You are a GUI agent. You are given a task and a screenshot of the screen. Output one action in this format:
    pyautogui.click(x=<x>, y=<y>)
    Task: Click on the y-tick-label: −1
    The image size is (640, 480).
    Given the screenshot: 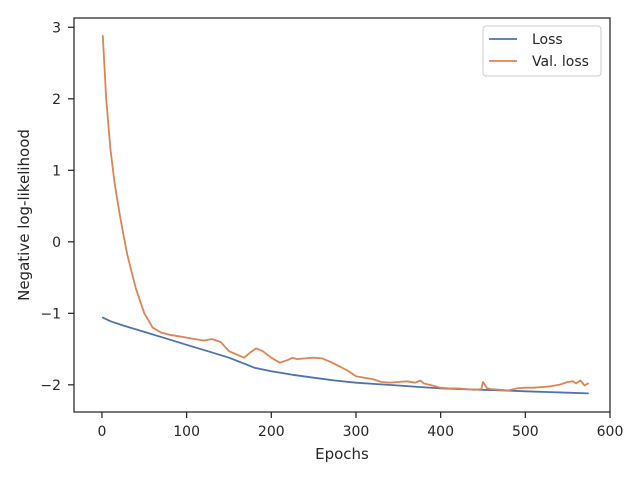 What is the action you would take?
    pyautogui.click(x=50, y=314)
    